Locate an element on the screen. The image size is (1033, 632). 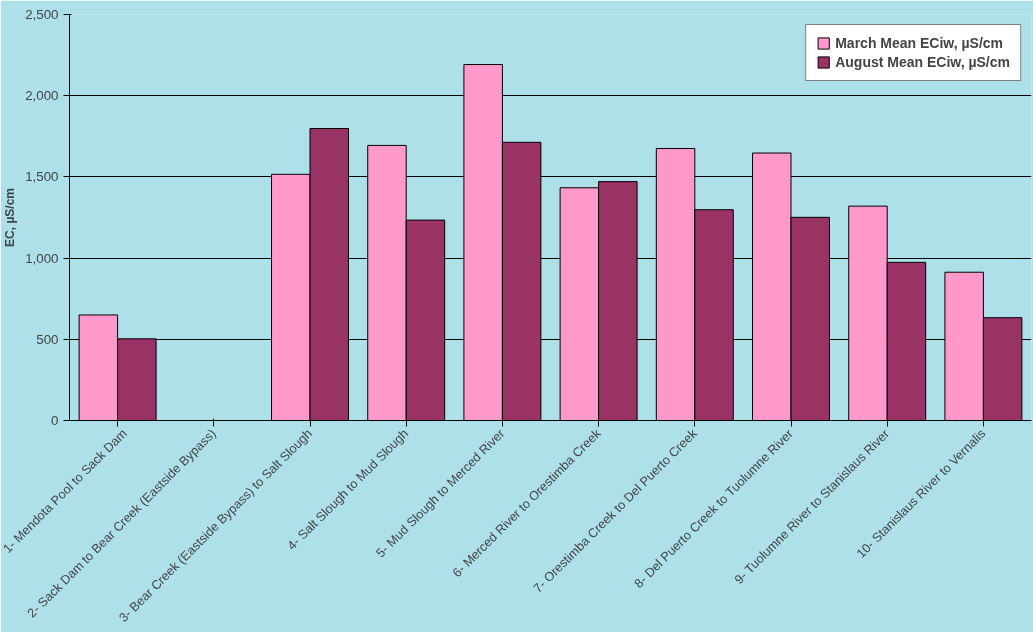
legend-label: August Mean ECiw, µS/cm is located at coordinates (922, 62).